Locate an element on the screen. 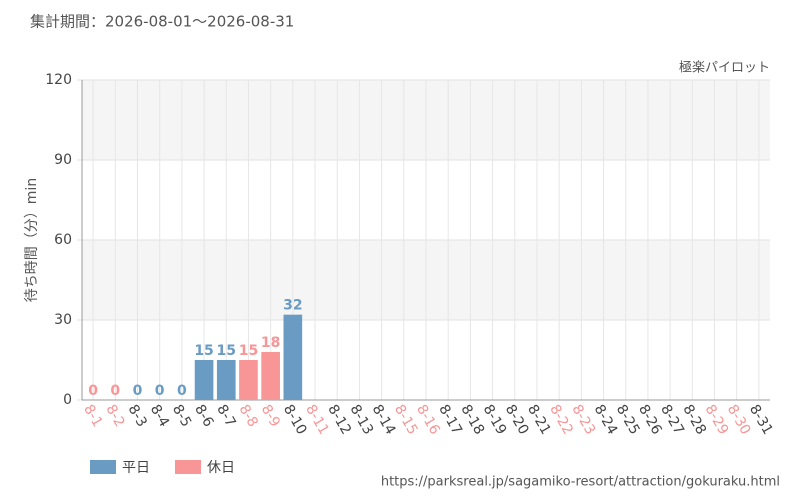 The width and height of the screenshot is (800, 500). chart-title: 集計期間：2026-08-01～2026-08-31 is located at coordinates (162, 22).